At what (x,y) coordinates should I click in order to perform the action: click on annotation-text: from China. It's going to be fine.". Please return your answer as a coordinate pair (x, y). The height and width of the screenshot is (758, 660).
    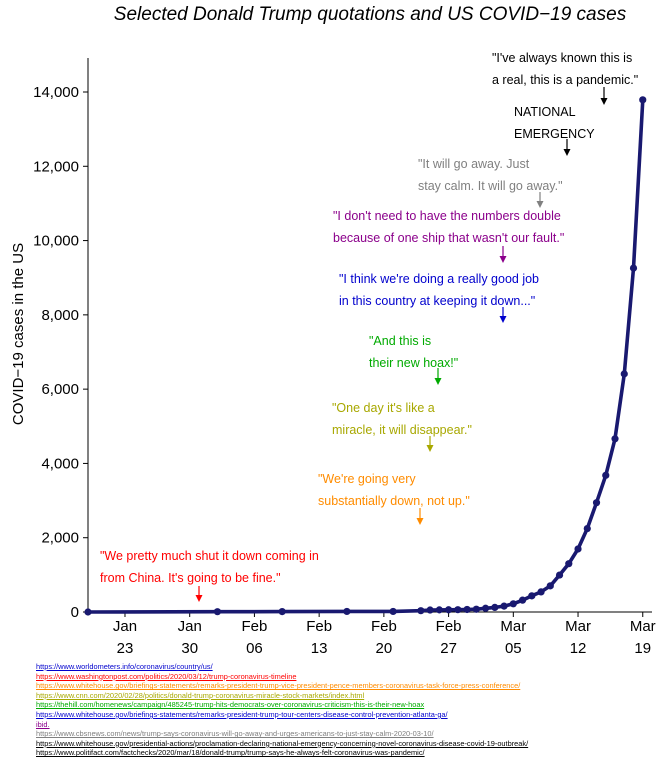
    Looking at the image, I should click on (190, 578).